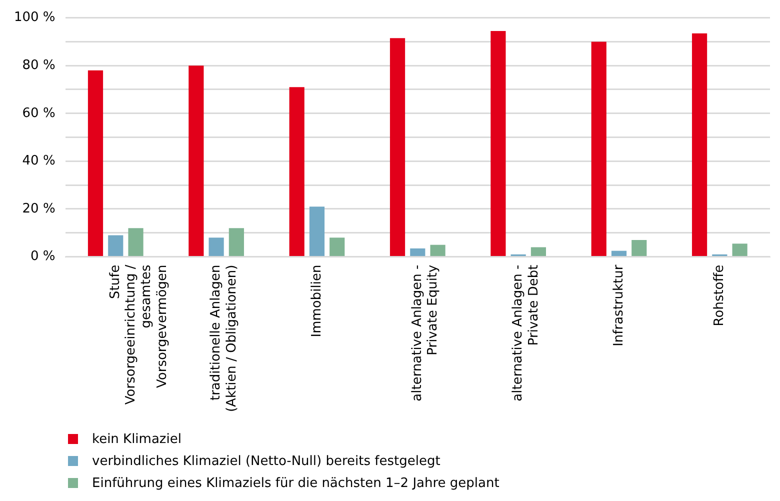  Describe the element at coordinates (316, 301) in the screenshot. I see `x-tick-label: Immobilien` at that location.